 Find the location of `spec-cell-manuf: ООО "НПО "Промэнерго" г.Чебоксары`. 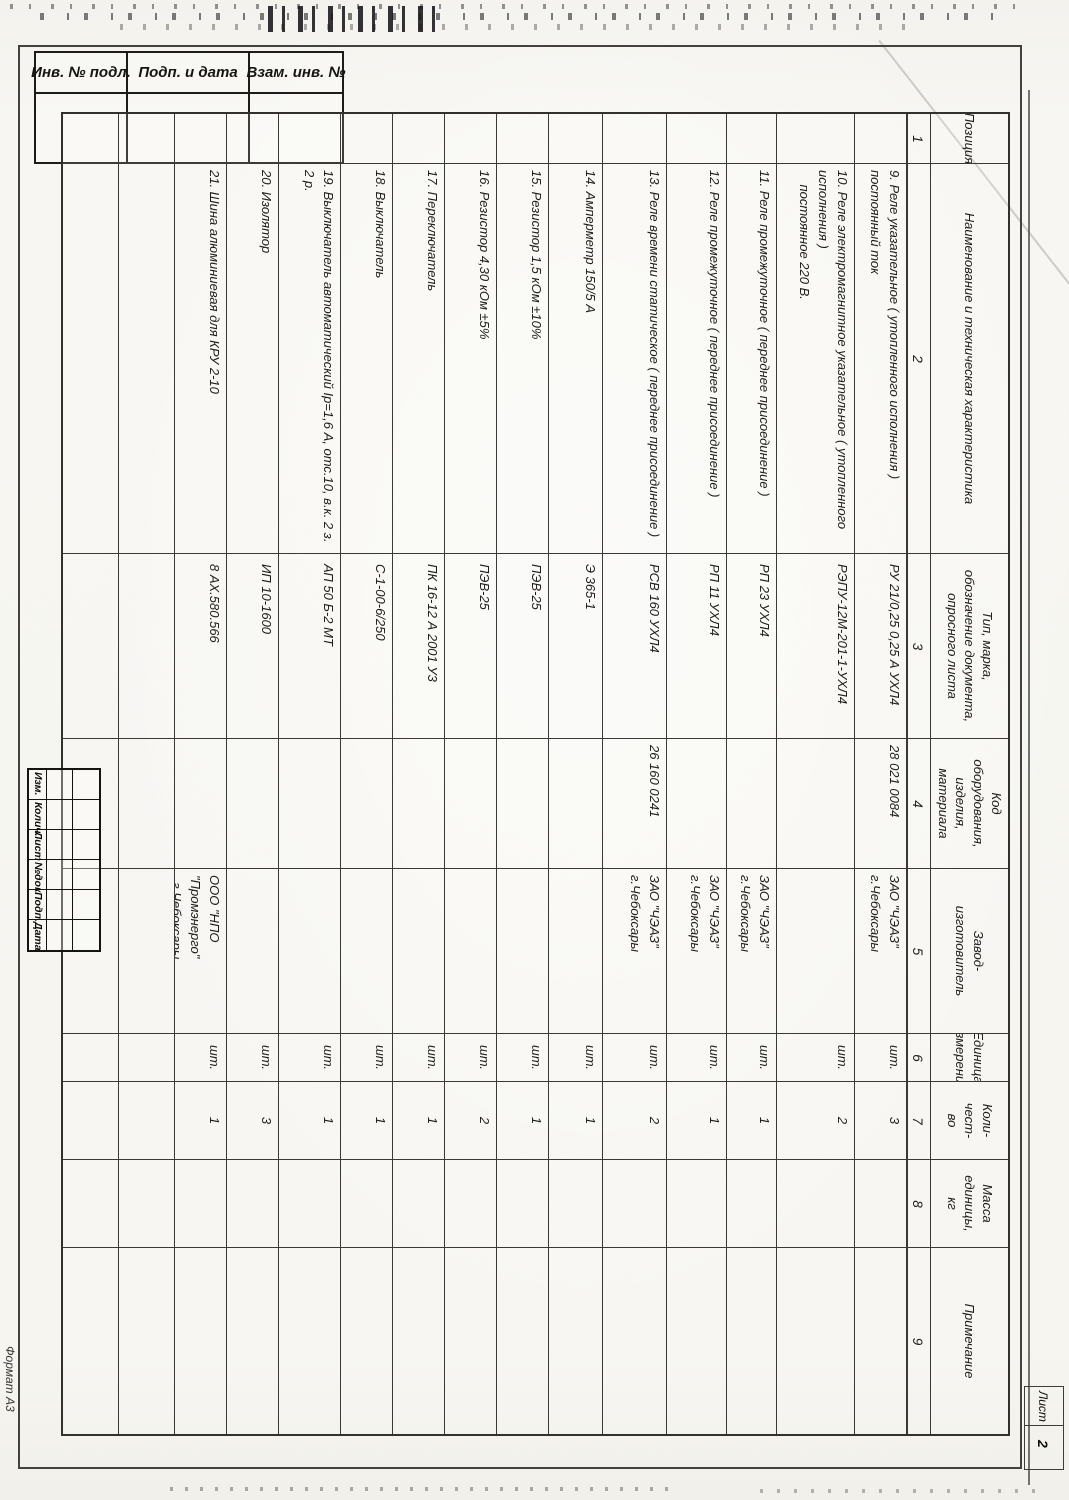

spec-cell-manuf: ООО "НПО "Промэнерго" г.Чебоксары is located at coordinates (200, 951).